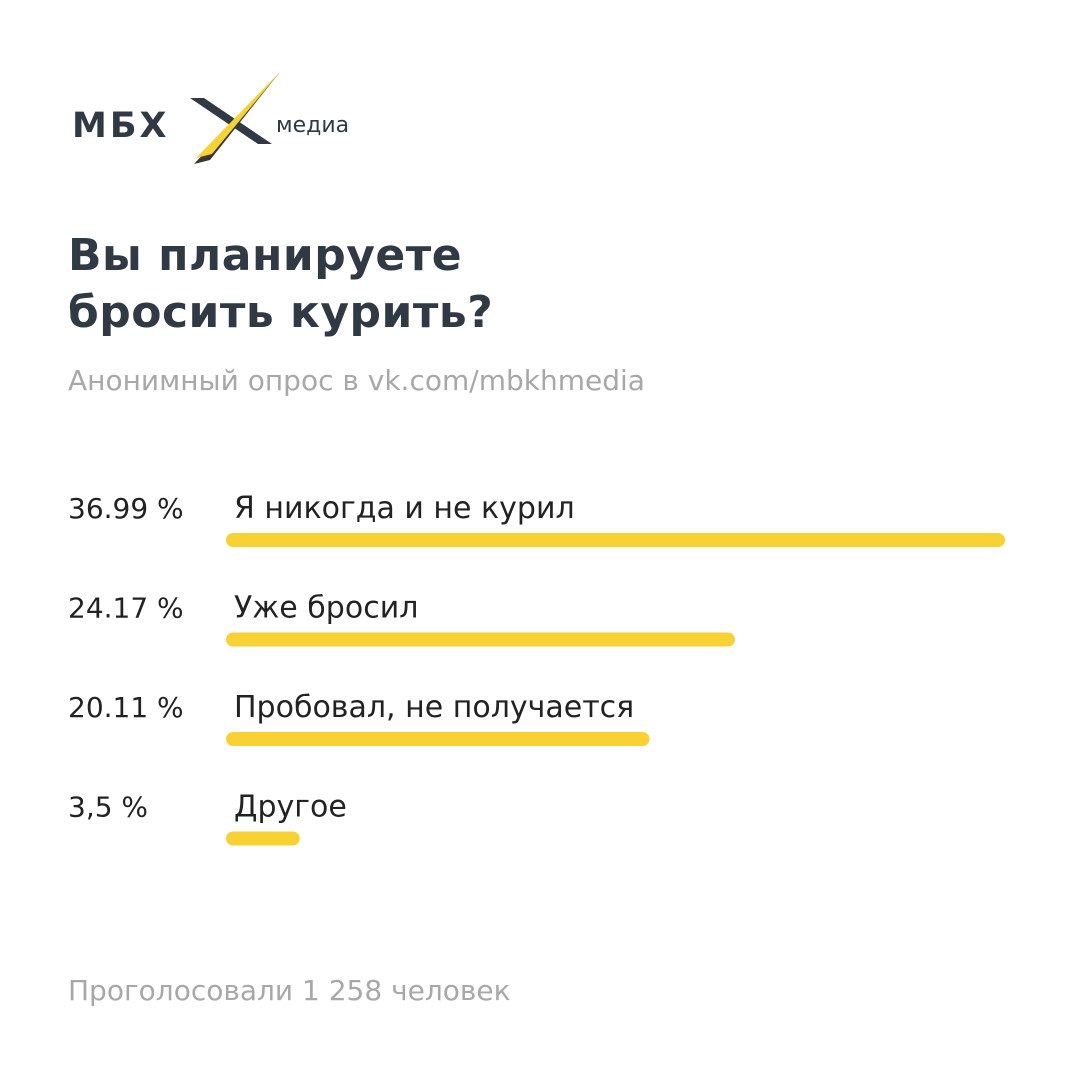 Image resolution: width=1080 pixels, height=1080 pixels. Describe the element at coordinates (126, 707) in the screenshot. I see `value-label: 20.11 %` at that location.